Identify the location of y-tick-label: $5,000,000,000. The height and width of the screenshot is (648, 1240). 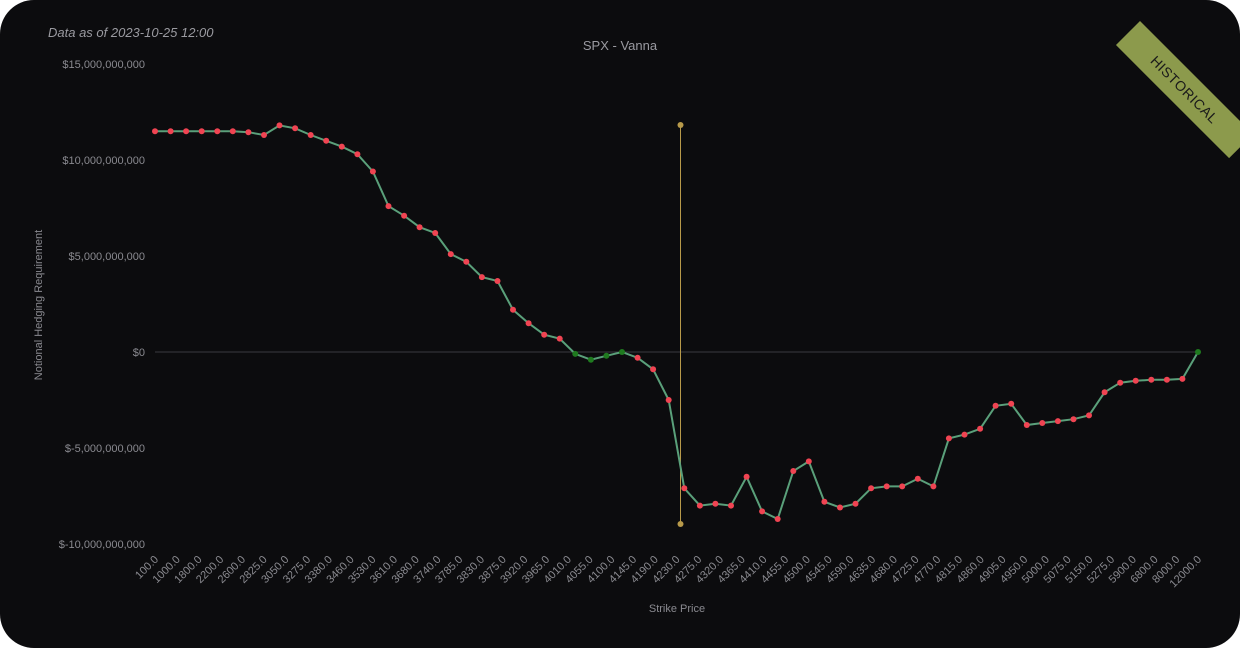
(107, 257).